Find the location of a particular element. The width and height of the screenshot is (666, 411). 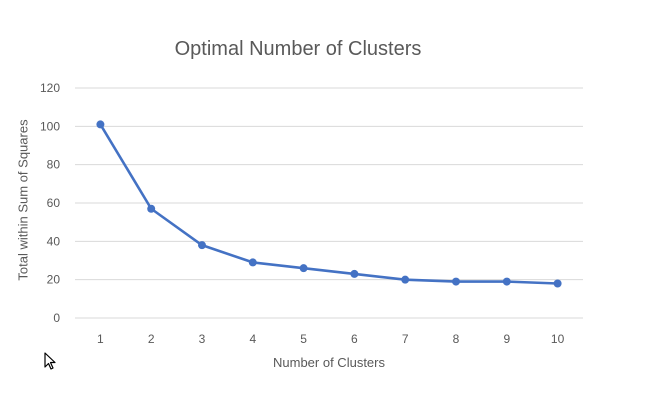

svg-text: 2 is located at coordinates (151, 339).